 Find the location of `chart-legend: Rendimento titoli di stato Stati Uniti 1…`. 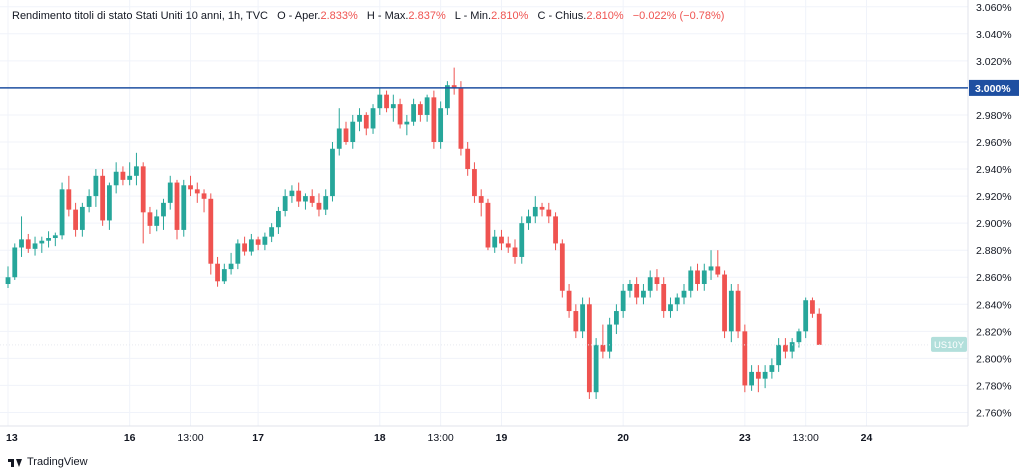

chart-legend: Rendimento titoli di stato Stati Uniti 1… is located at coordinates (368, 16).